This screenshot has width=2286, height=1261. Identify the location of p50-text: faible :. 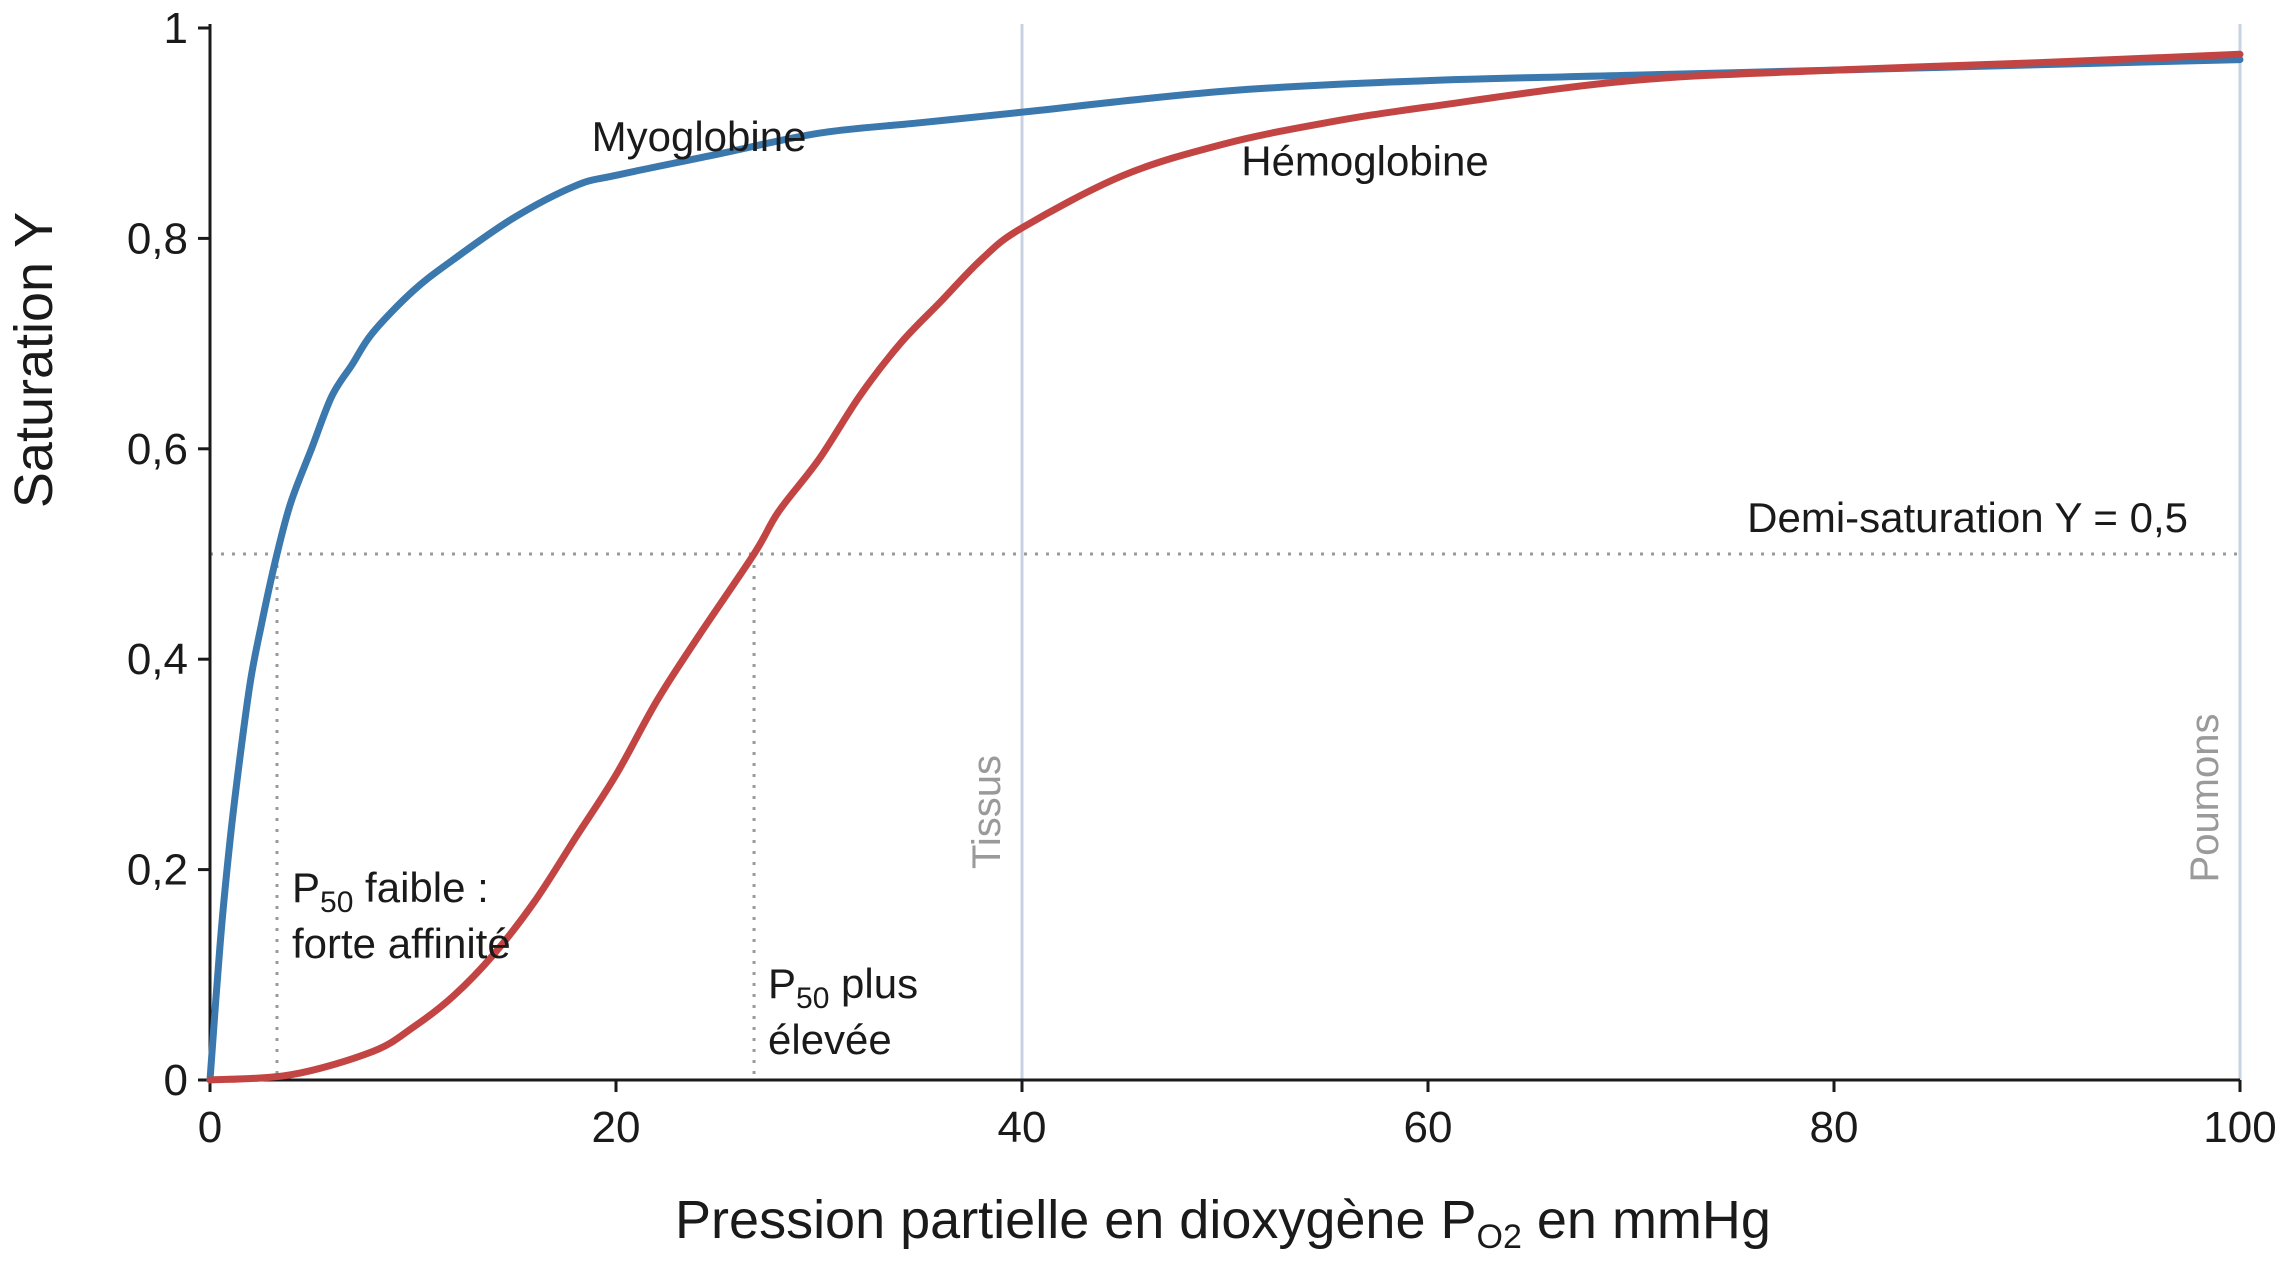
(420, 887).